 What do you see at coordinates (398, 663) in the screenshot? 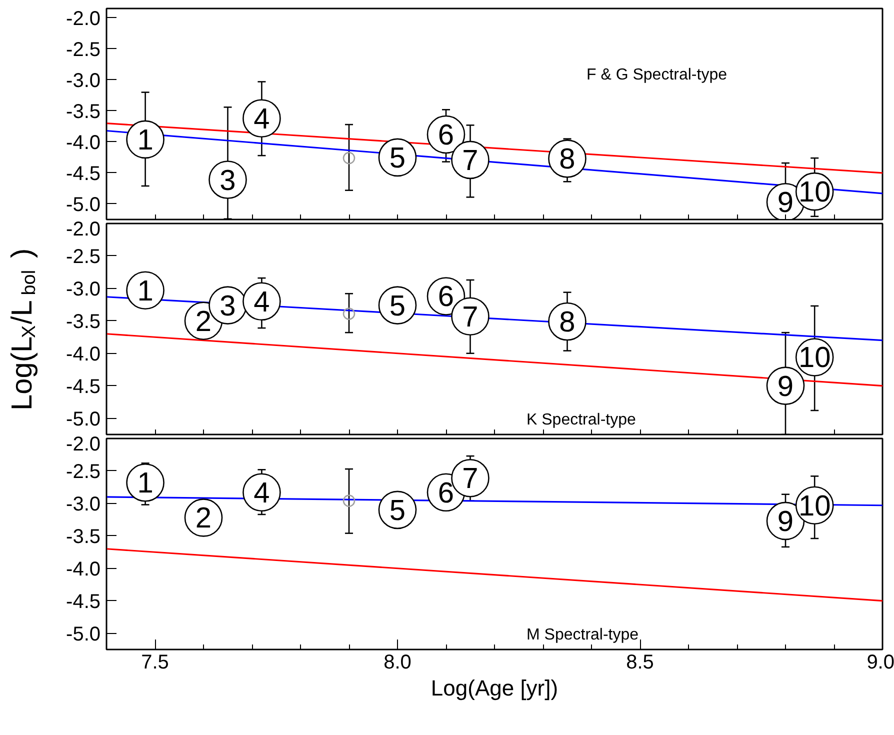
I see `x-tick-label: 8.0` at bounding box center [398, 663].